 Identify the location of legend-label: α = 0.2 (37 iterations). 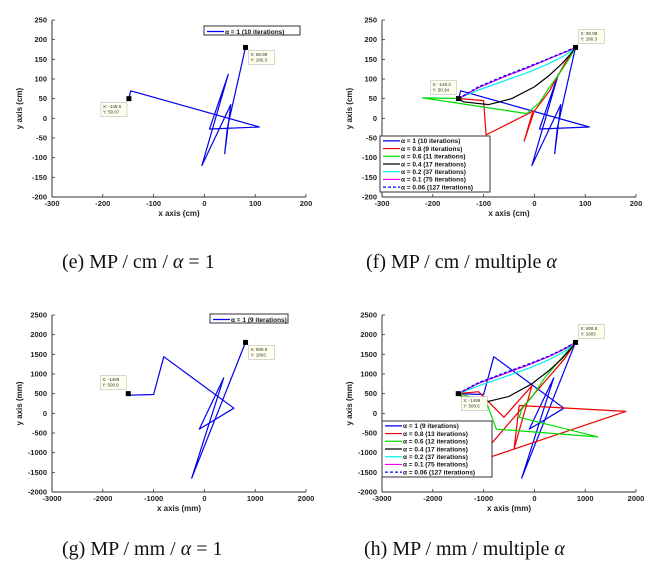
(433, 172).